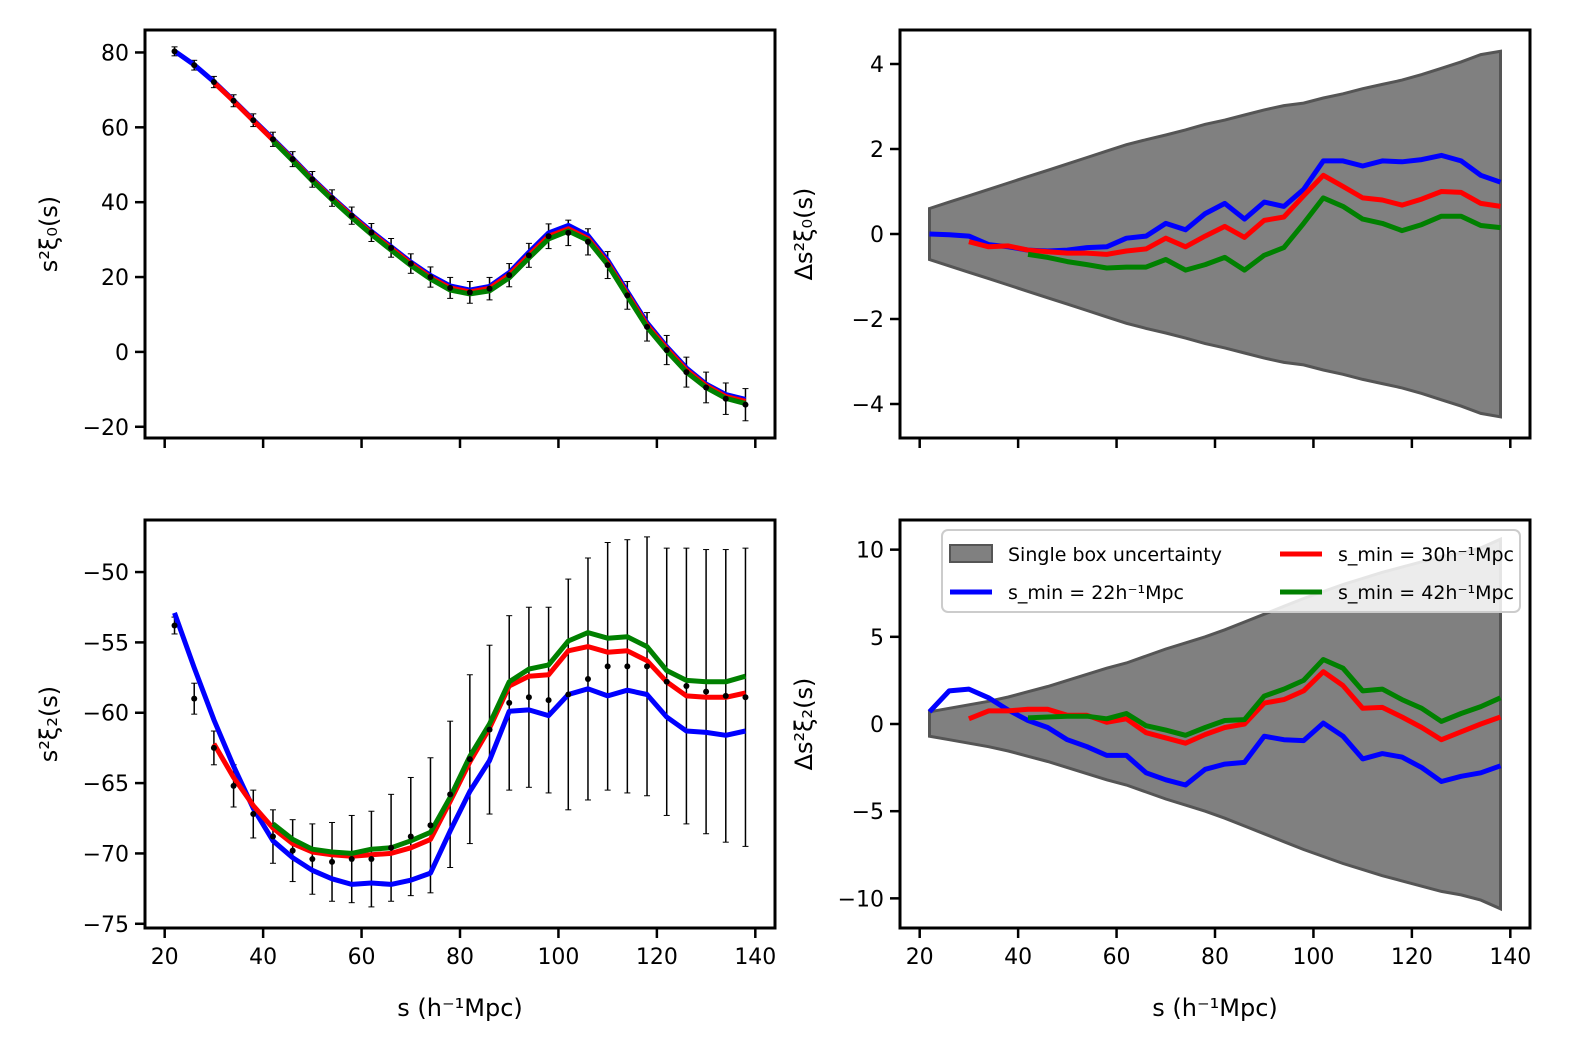  What do you see at coordinates (877, 725) in the screenshot?
I see `y-tick-label: 0` at bounding box center [877, 725].